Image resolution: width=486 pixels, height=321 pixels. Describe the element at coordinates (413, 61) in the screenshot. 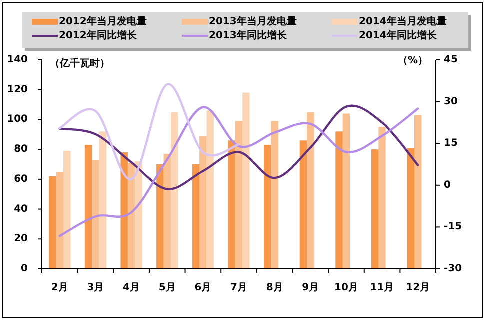

I see `y2-axis-title: （%）` at that location.